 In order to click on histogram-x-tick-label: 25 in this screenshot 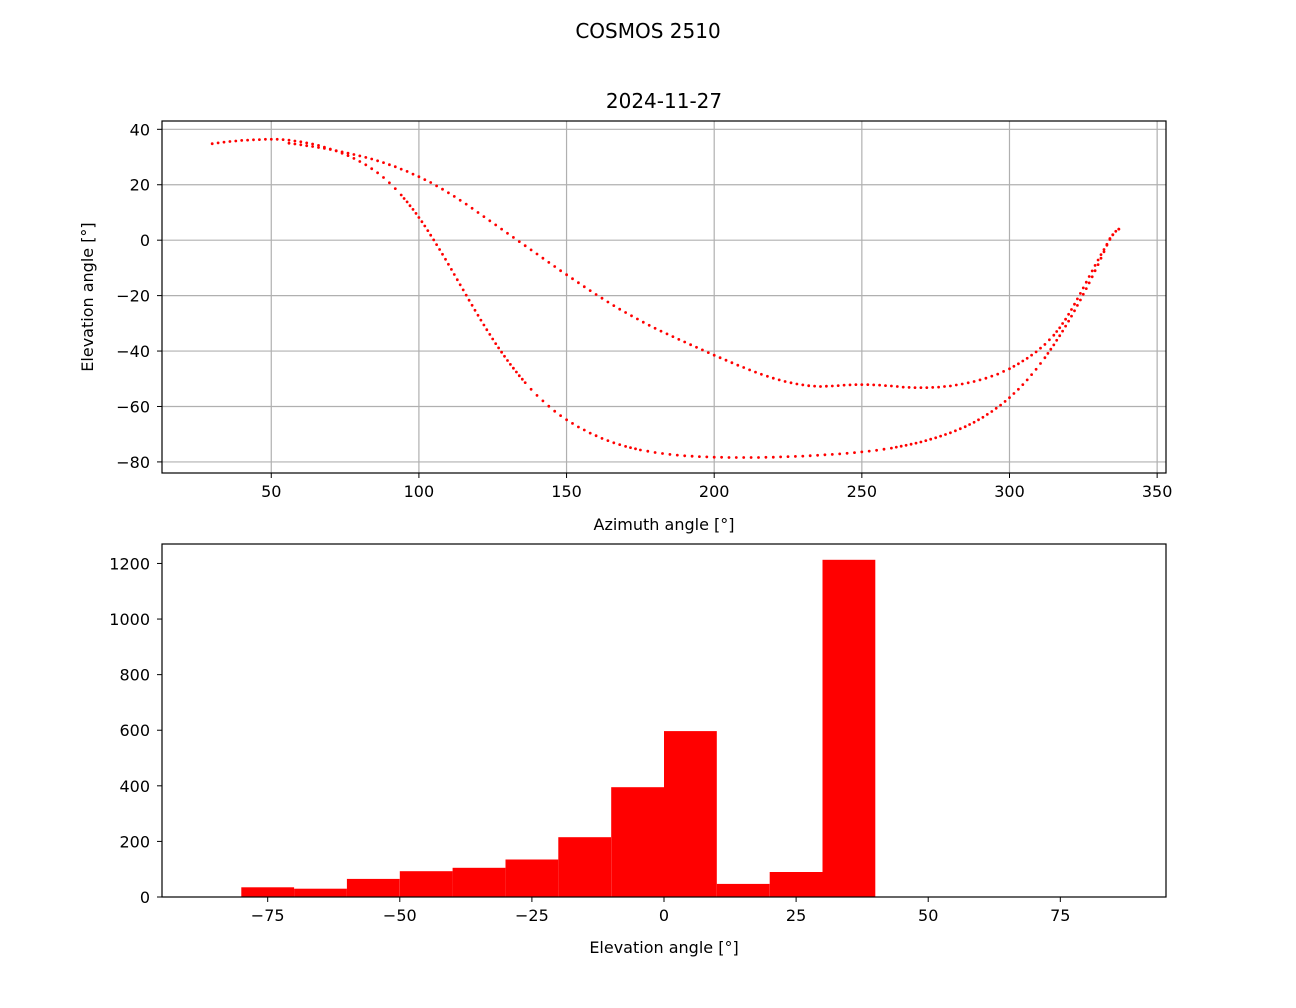, I will do `click(796, 915)`.